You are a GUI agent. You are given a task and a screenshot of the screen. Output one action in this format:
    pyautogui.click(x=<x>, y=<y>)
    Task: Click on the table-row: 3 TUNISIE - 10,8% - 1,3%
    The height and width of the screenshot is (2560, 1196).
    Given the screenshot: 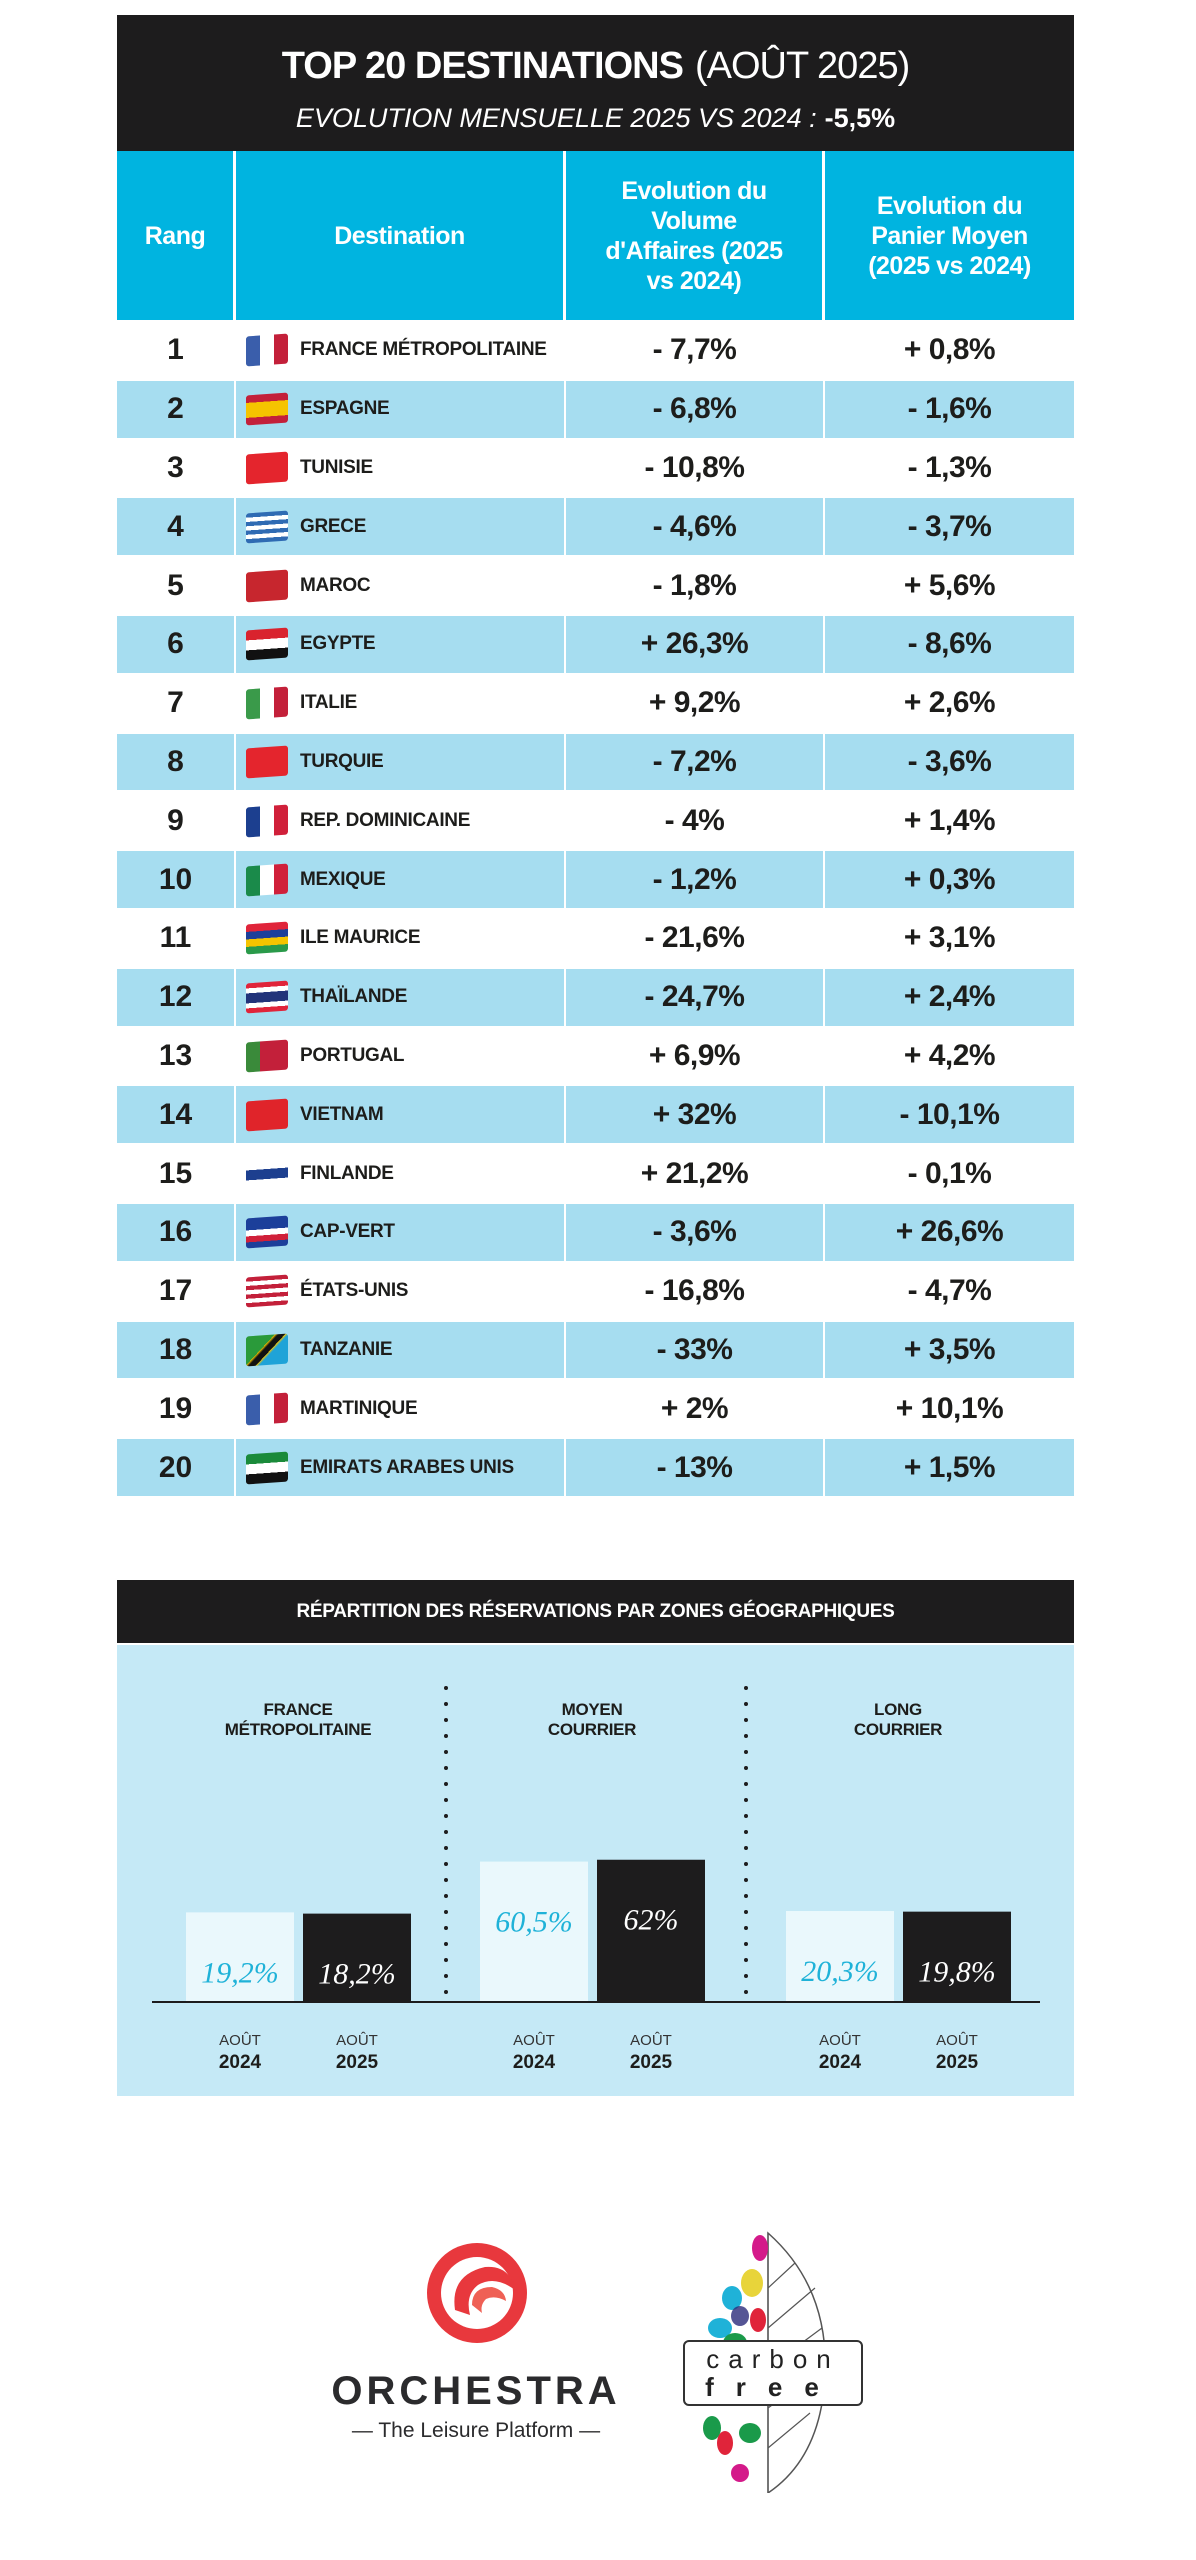 What is the action you would take?
    pyautogui.click(x=595, y=469)
    